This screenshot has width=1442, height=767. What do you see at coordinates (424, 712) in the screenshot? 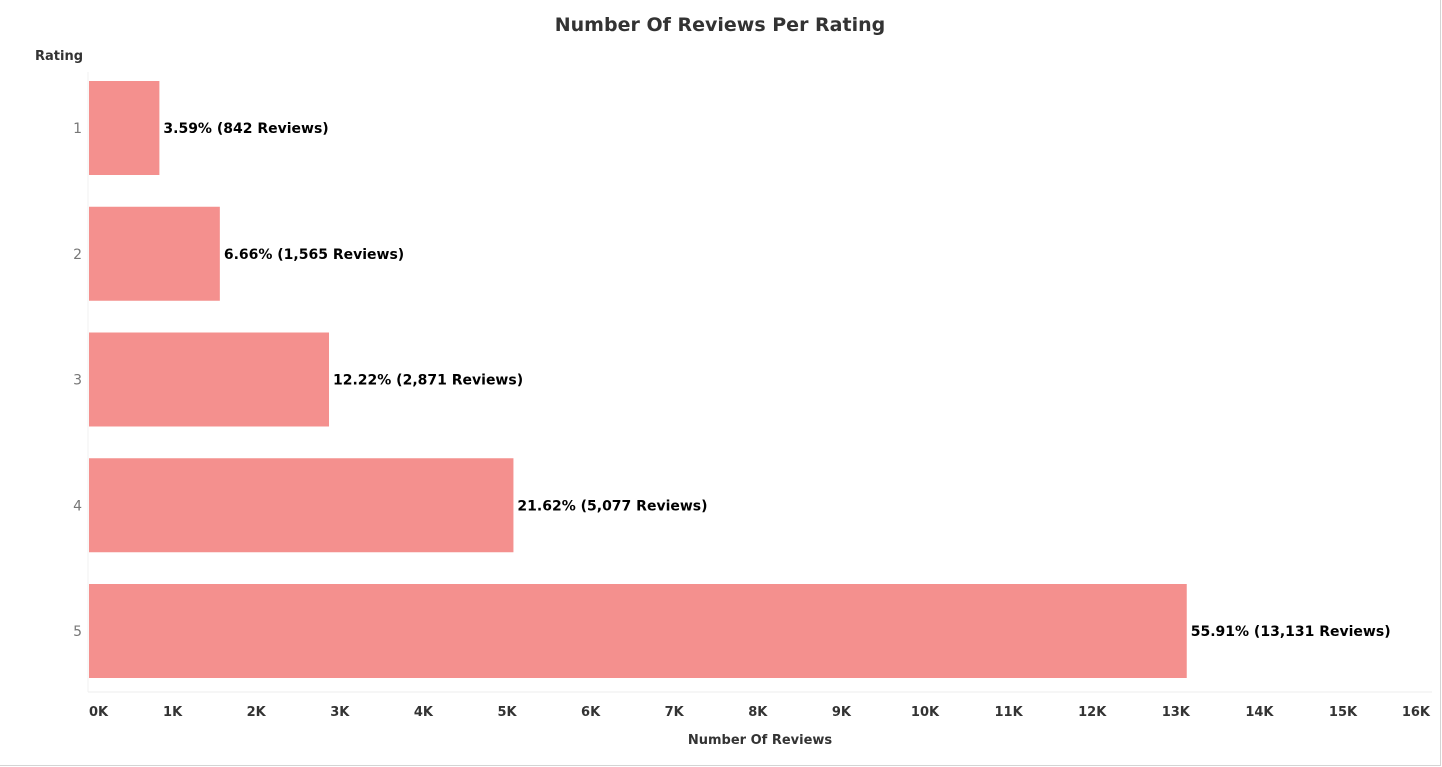
I see `x-tick-label-4K: 4K` at bounding box center [424, 712].